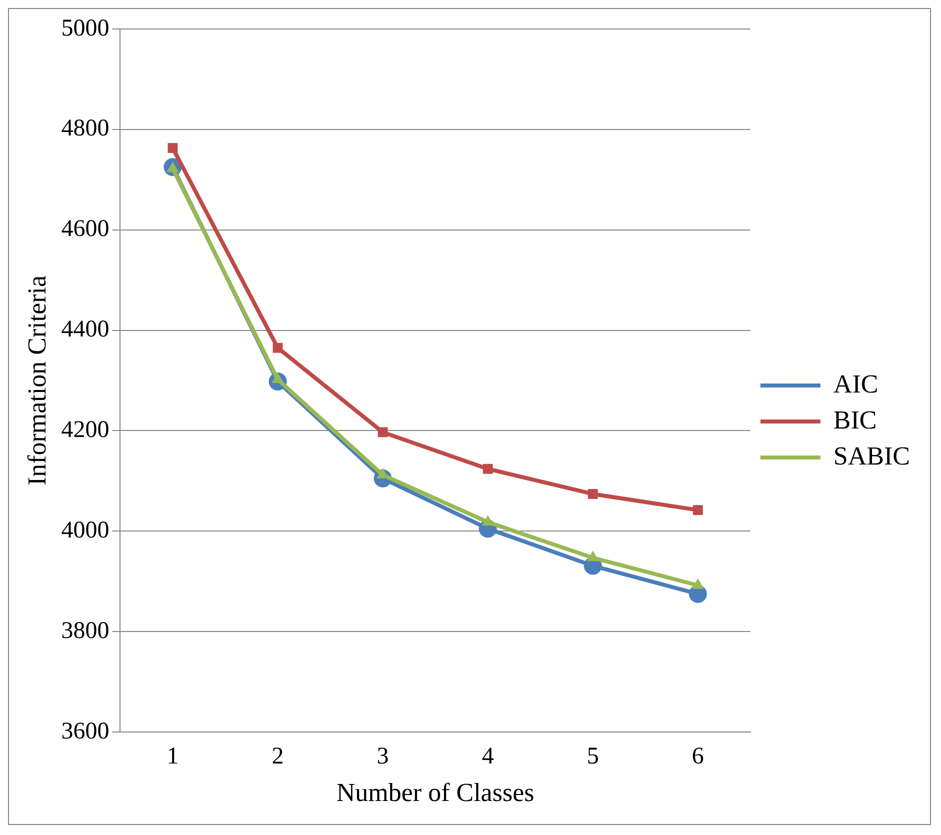 This screenshot has height=835, width=941. I want to click on x-tick-label: 4, so click(488, 757).